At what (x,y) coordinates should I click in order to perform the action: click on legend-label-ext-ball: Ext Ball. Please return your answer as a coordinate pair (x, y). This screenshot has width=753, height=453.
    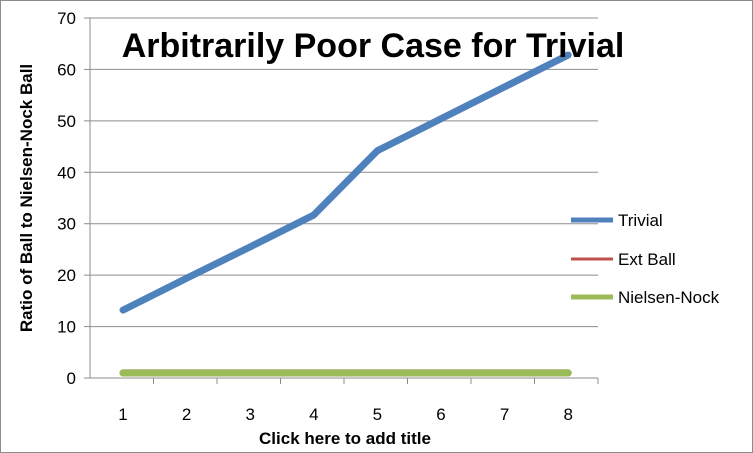
    Looking at the image, I should click on (647, 259).